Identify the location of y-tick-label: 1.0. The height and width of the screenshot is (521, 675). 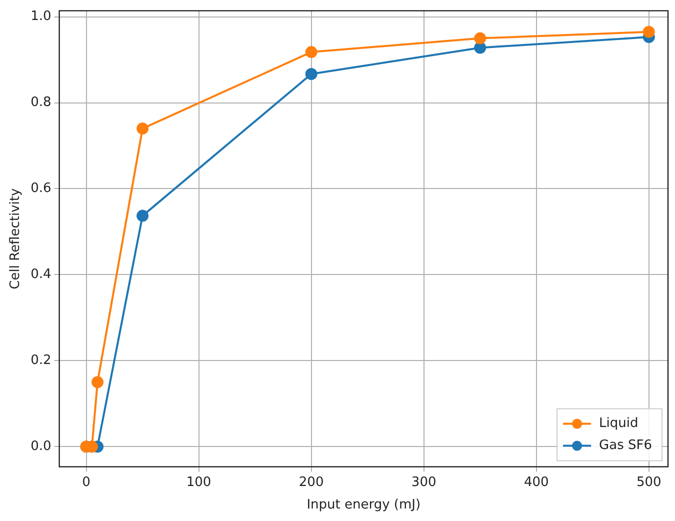
(41, 16).